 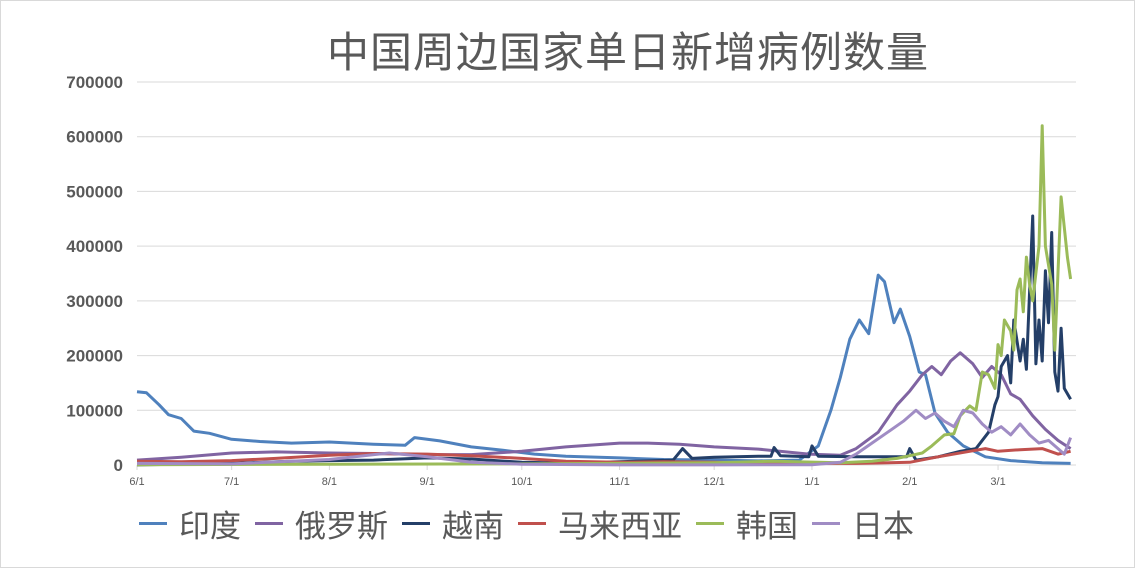 I want to click on legend-label: 俄罗斯, so click(x=341, y=527).